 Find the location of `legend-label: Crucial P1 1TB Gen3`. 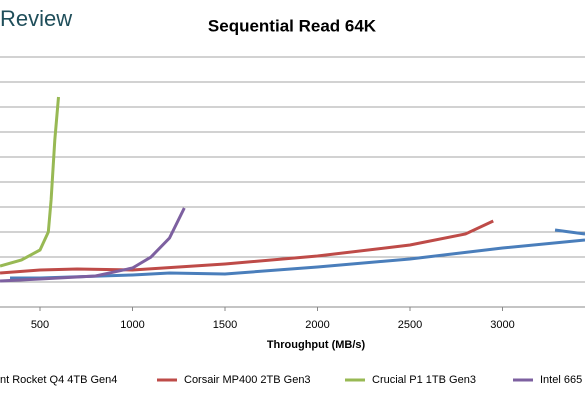

legend-label: Crucial P1 1TB Gen3 is located at coordinates (424, 380).